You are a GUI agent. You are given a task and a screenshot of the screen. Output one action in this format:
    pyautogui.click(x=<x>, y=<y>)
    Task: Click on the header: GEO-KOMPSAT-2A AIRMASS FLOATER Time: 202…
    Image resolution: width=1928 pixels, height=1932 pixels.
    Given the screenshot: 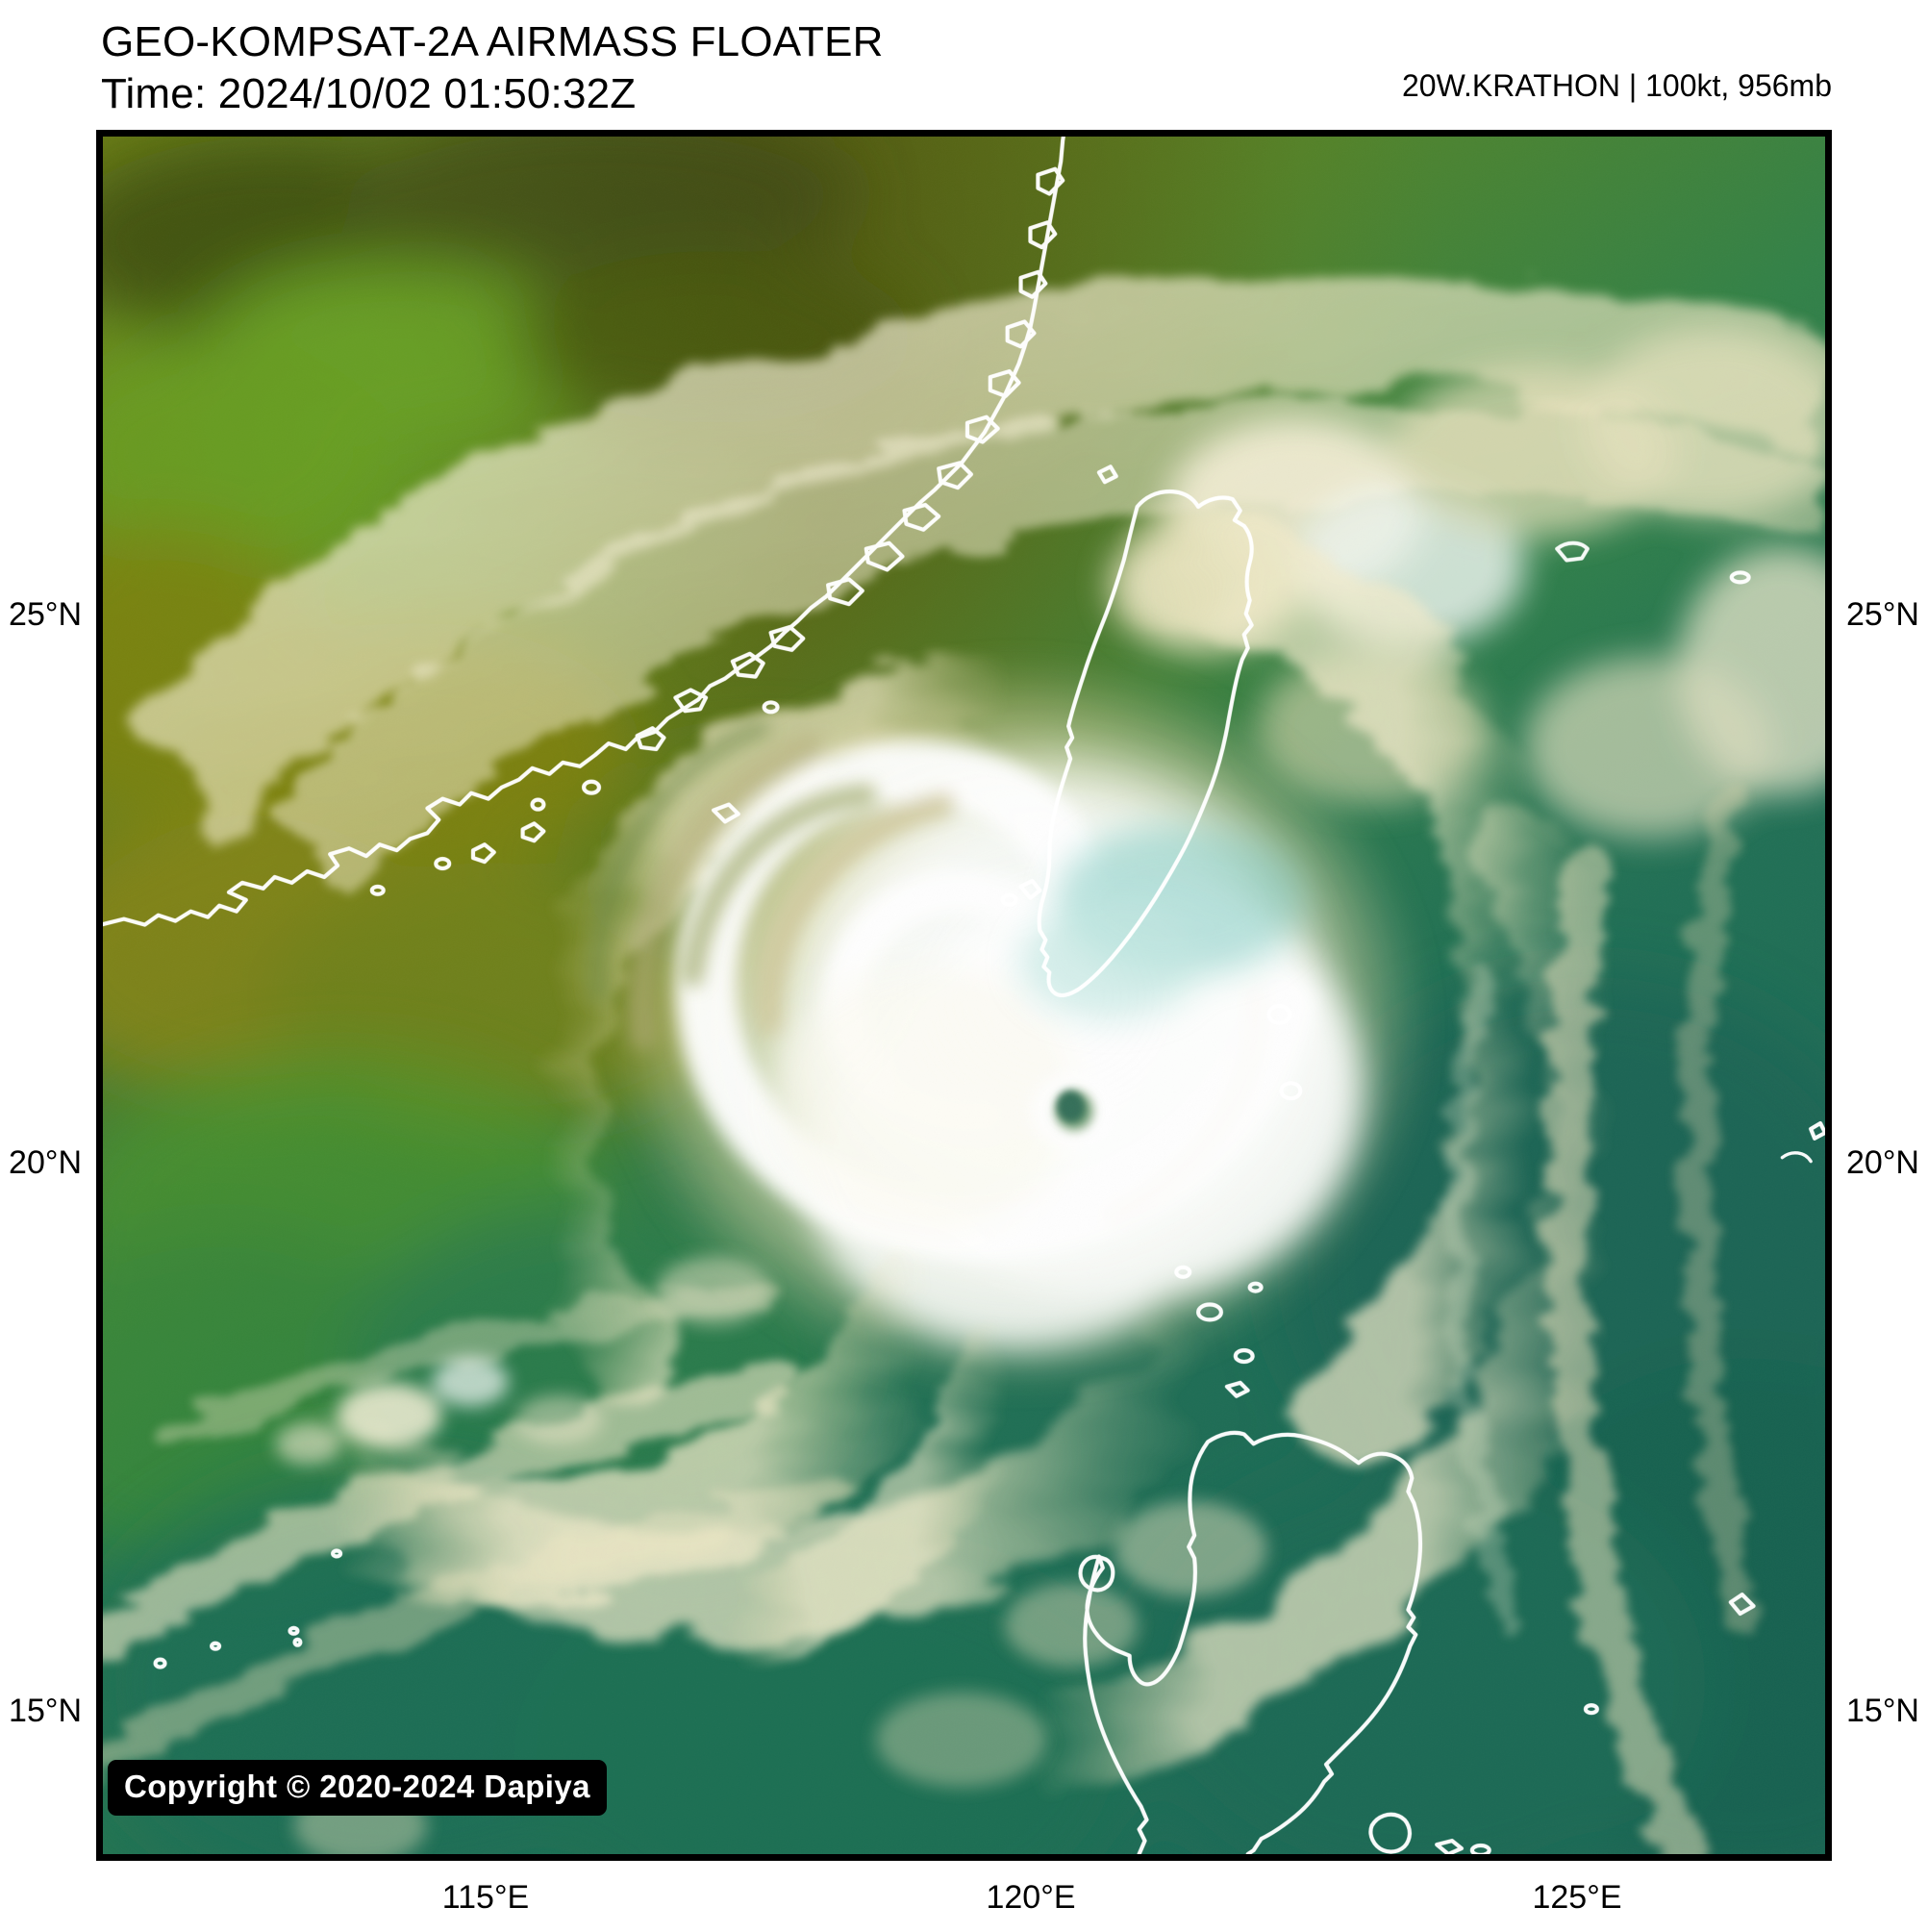 What is the action you would take?
    pyautogui.click(x=964, y=65)
    